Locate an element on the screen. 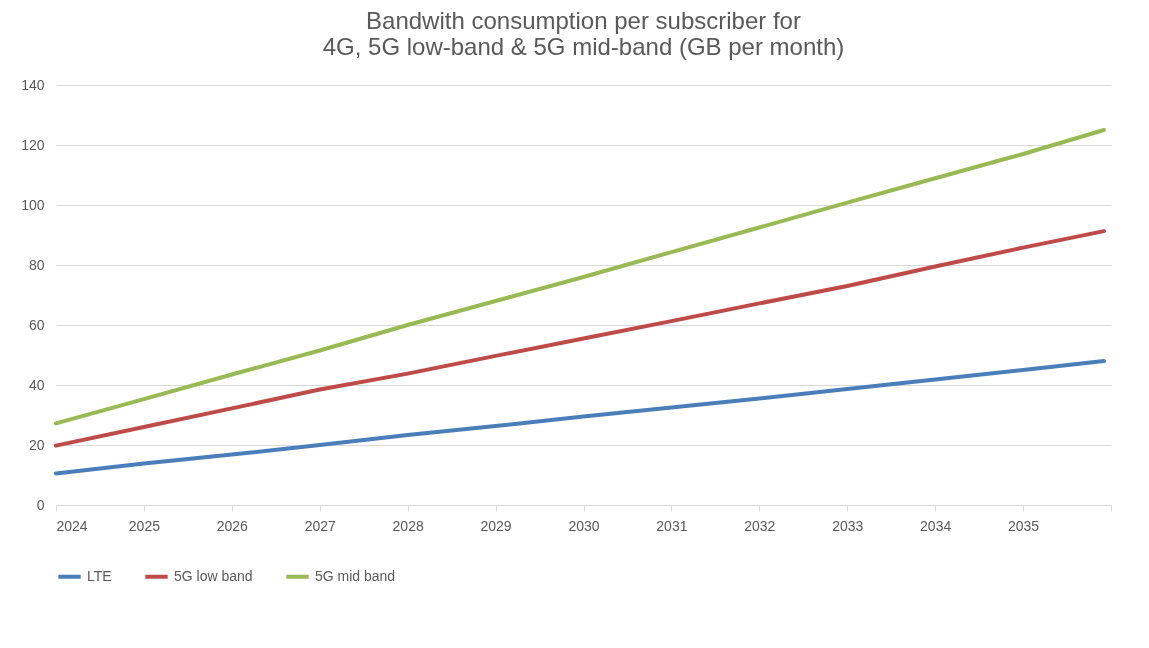 The height and width of the screenshot is (648, 1149). x-tick-label: 2029 is located at coordinates (496, 525).